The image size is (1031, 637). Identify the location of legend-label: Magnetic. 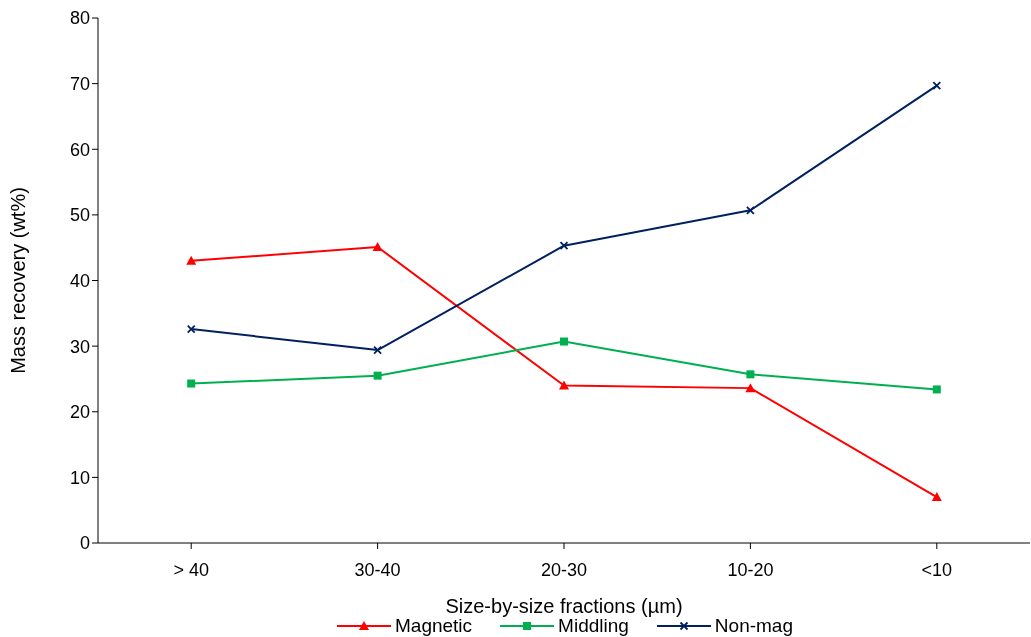
(433, 626).